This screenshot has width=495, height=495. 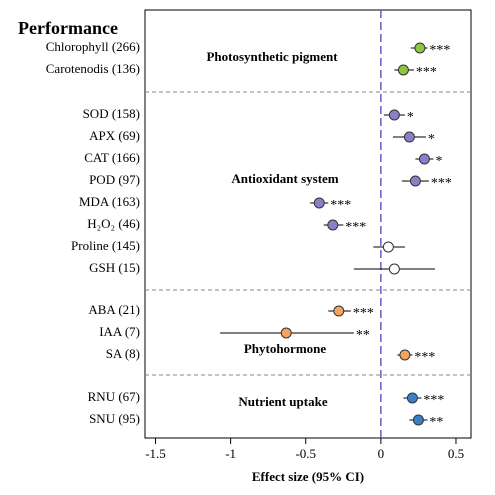 I want to click on row-label: H₂O₂ (46), so click(x=113, y=223).